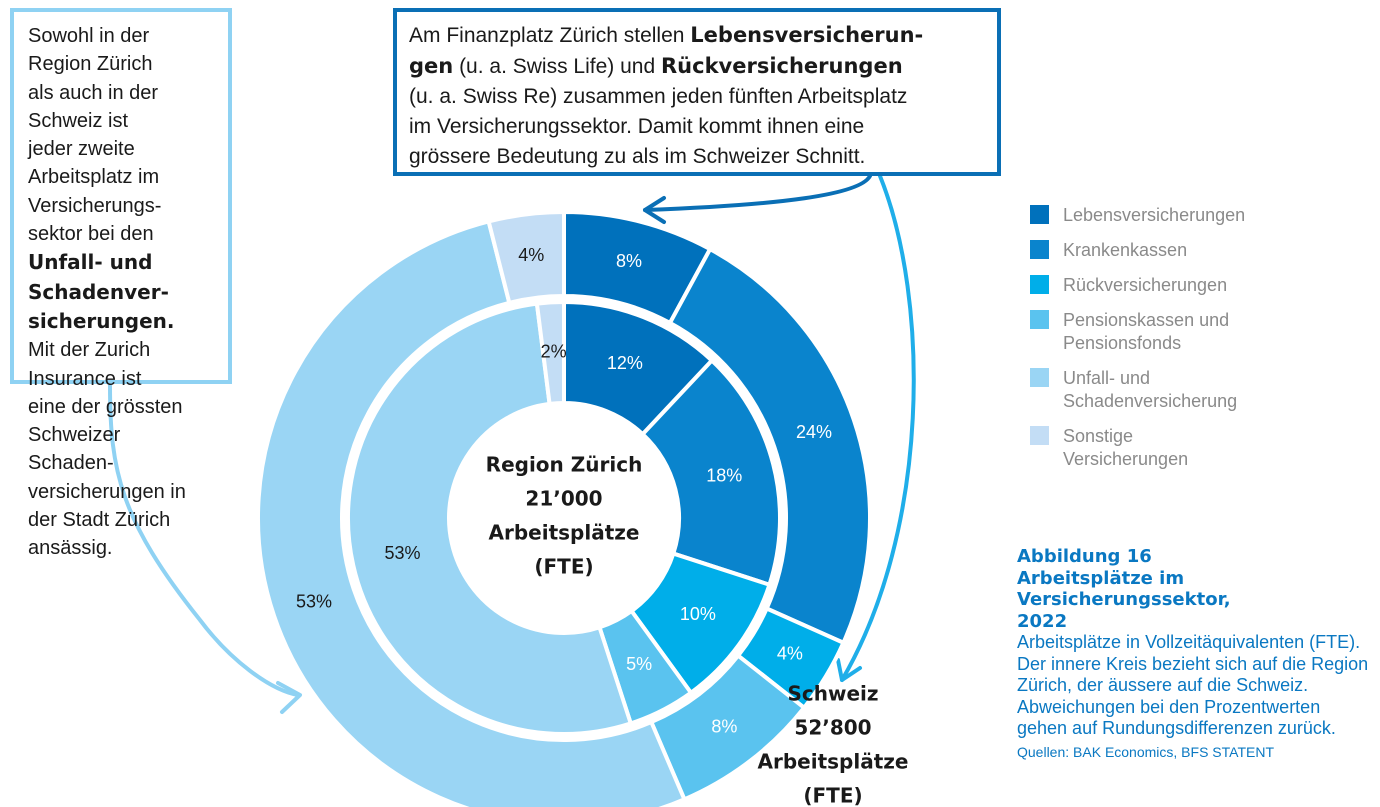  Describe the element at coordinates (782, 66) in the screenshot. I see `annotation-bold: Rückversicherungen` at that location.